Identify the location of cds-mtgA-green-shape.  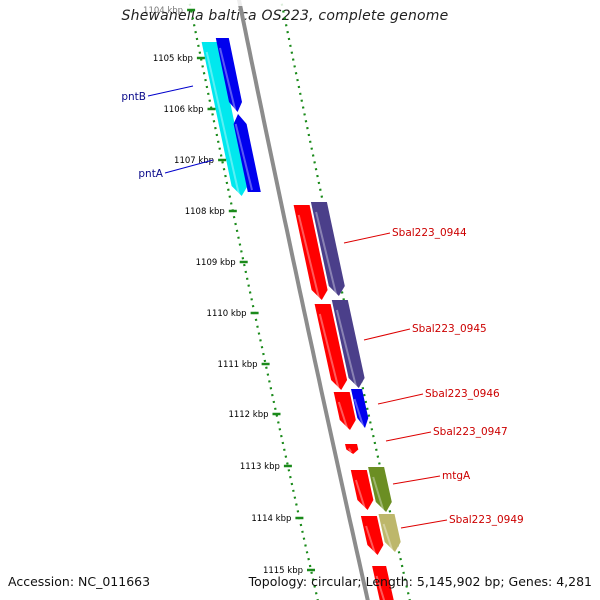
(380, 489).